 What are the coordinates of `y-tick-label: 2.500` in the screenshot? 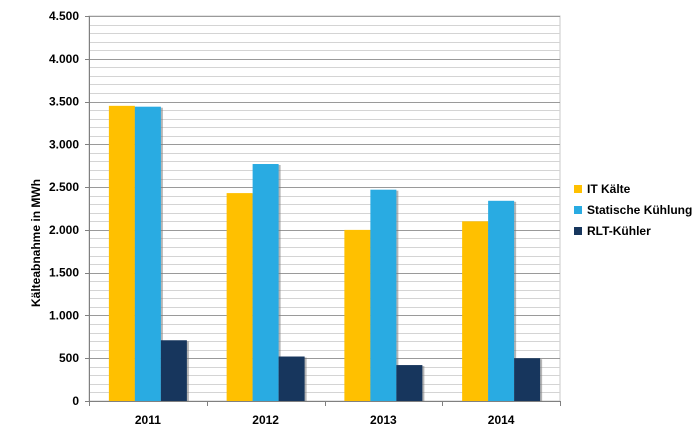 It's located at (64, 187).